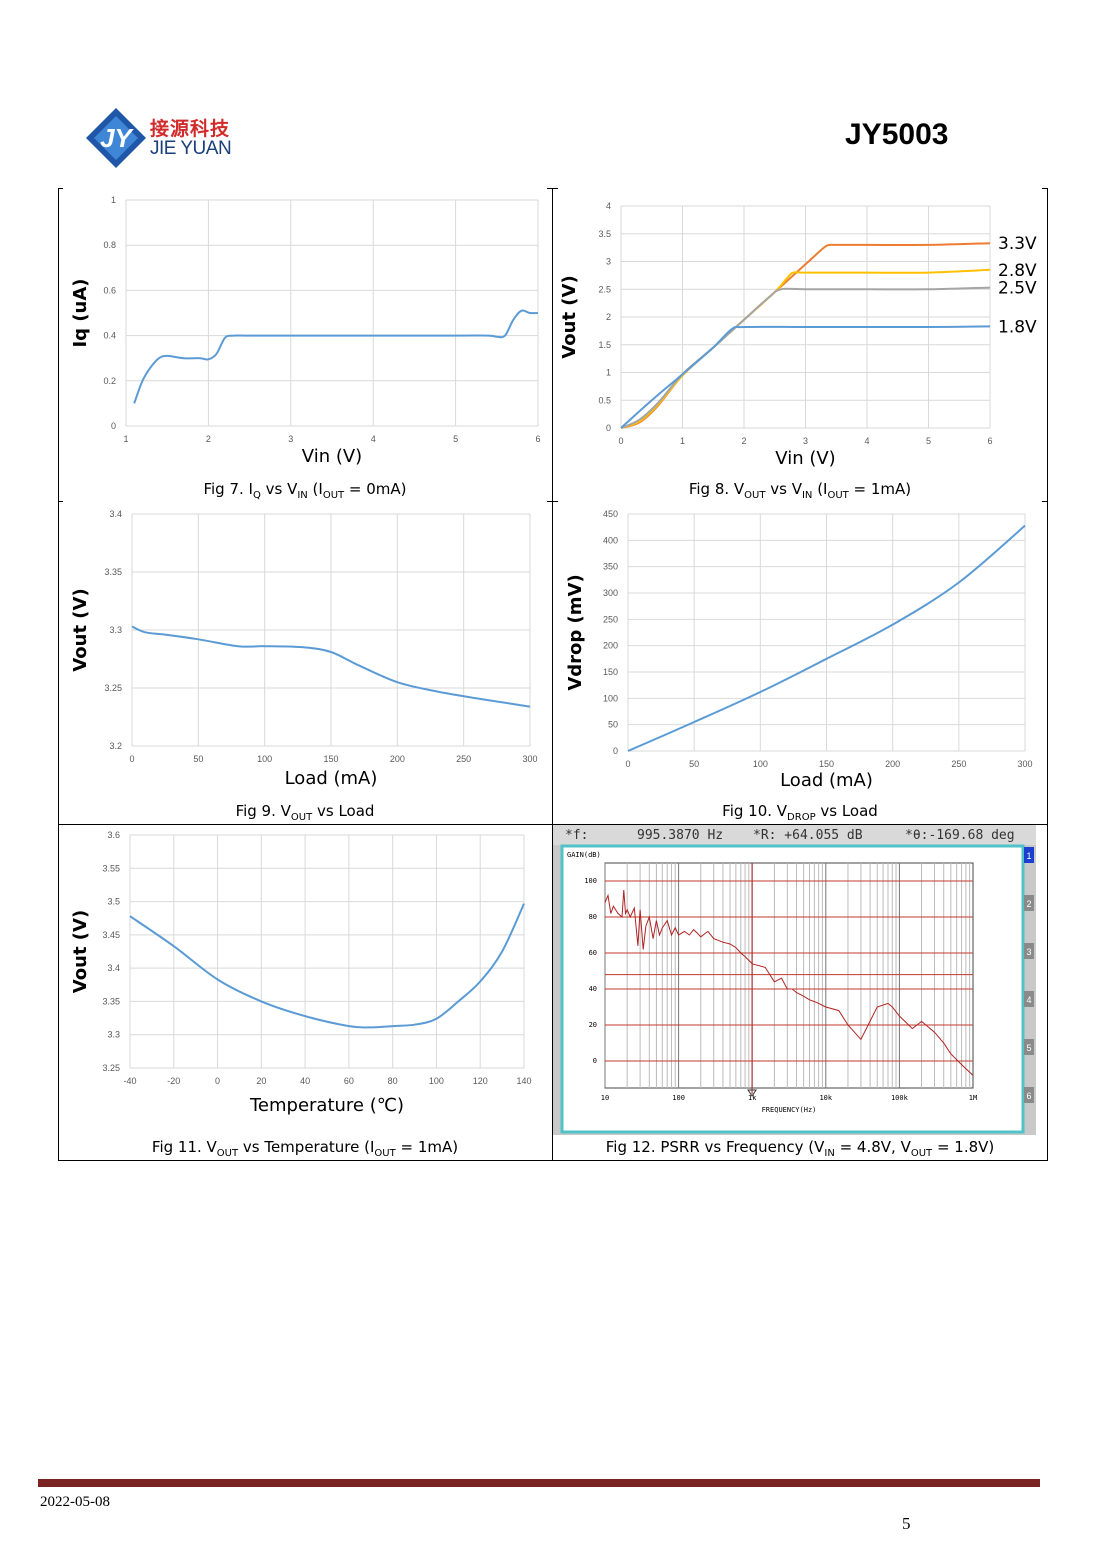  I want to click on scope-y-axis-label: GAIN(dB), so click(584, 855).